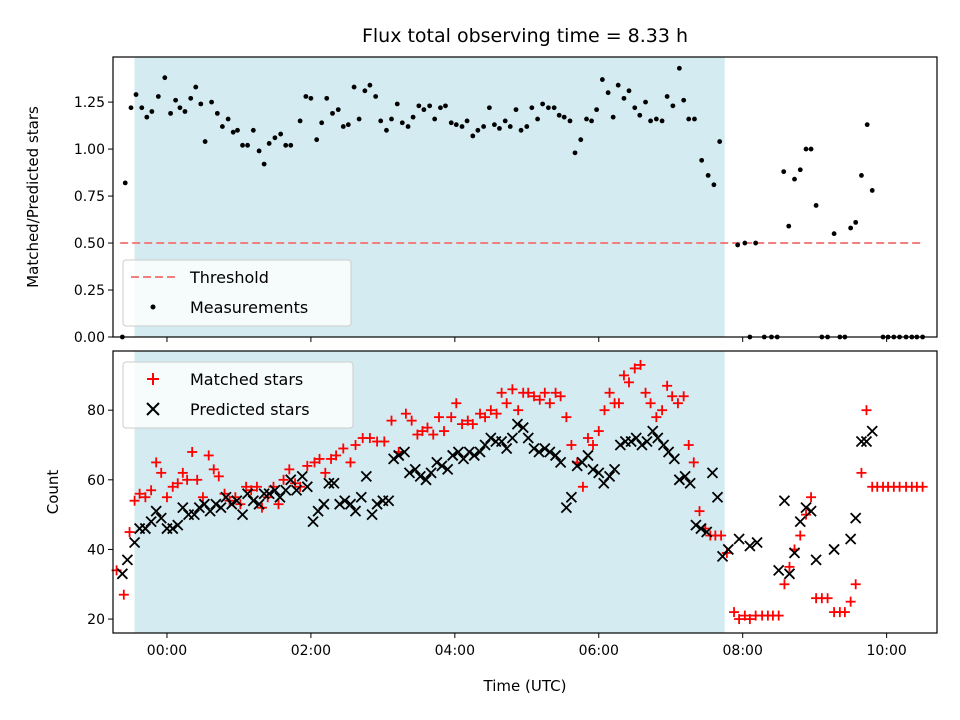  Describe the element at coordinates (89, 338) in the screenshot. I see `ratio-y-tick-label: 0.00` at that location.